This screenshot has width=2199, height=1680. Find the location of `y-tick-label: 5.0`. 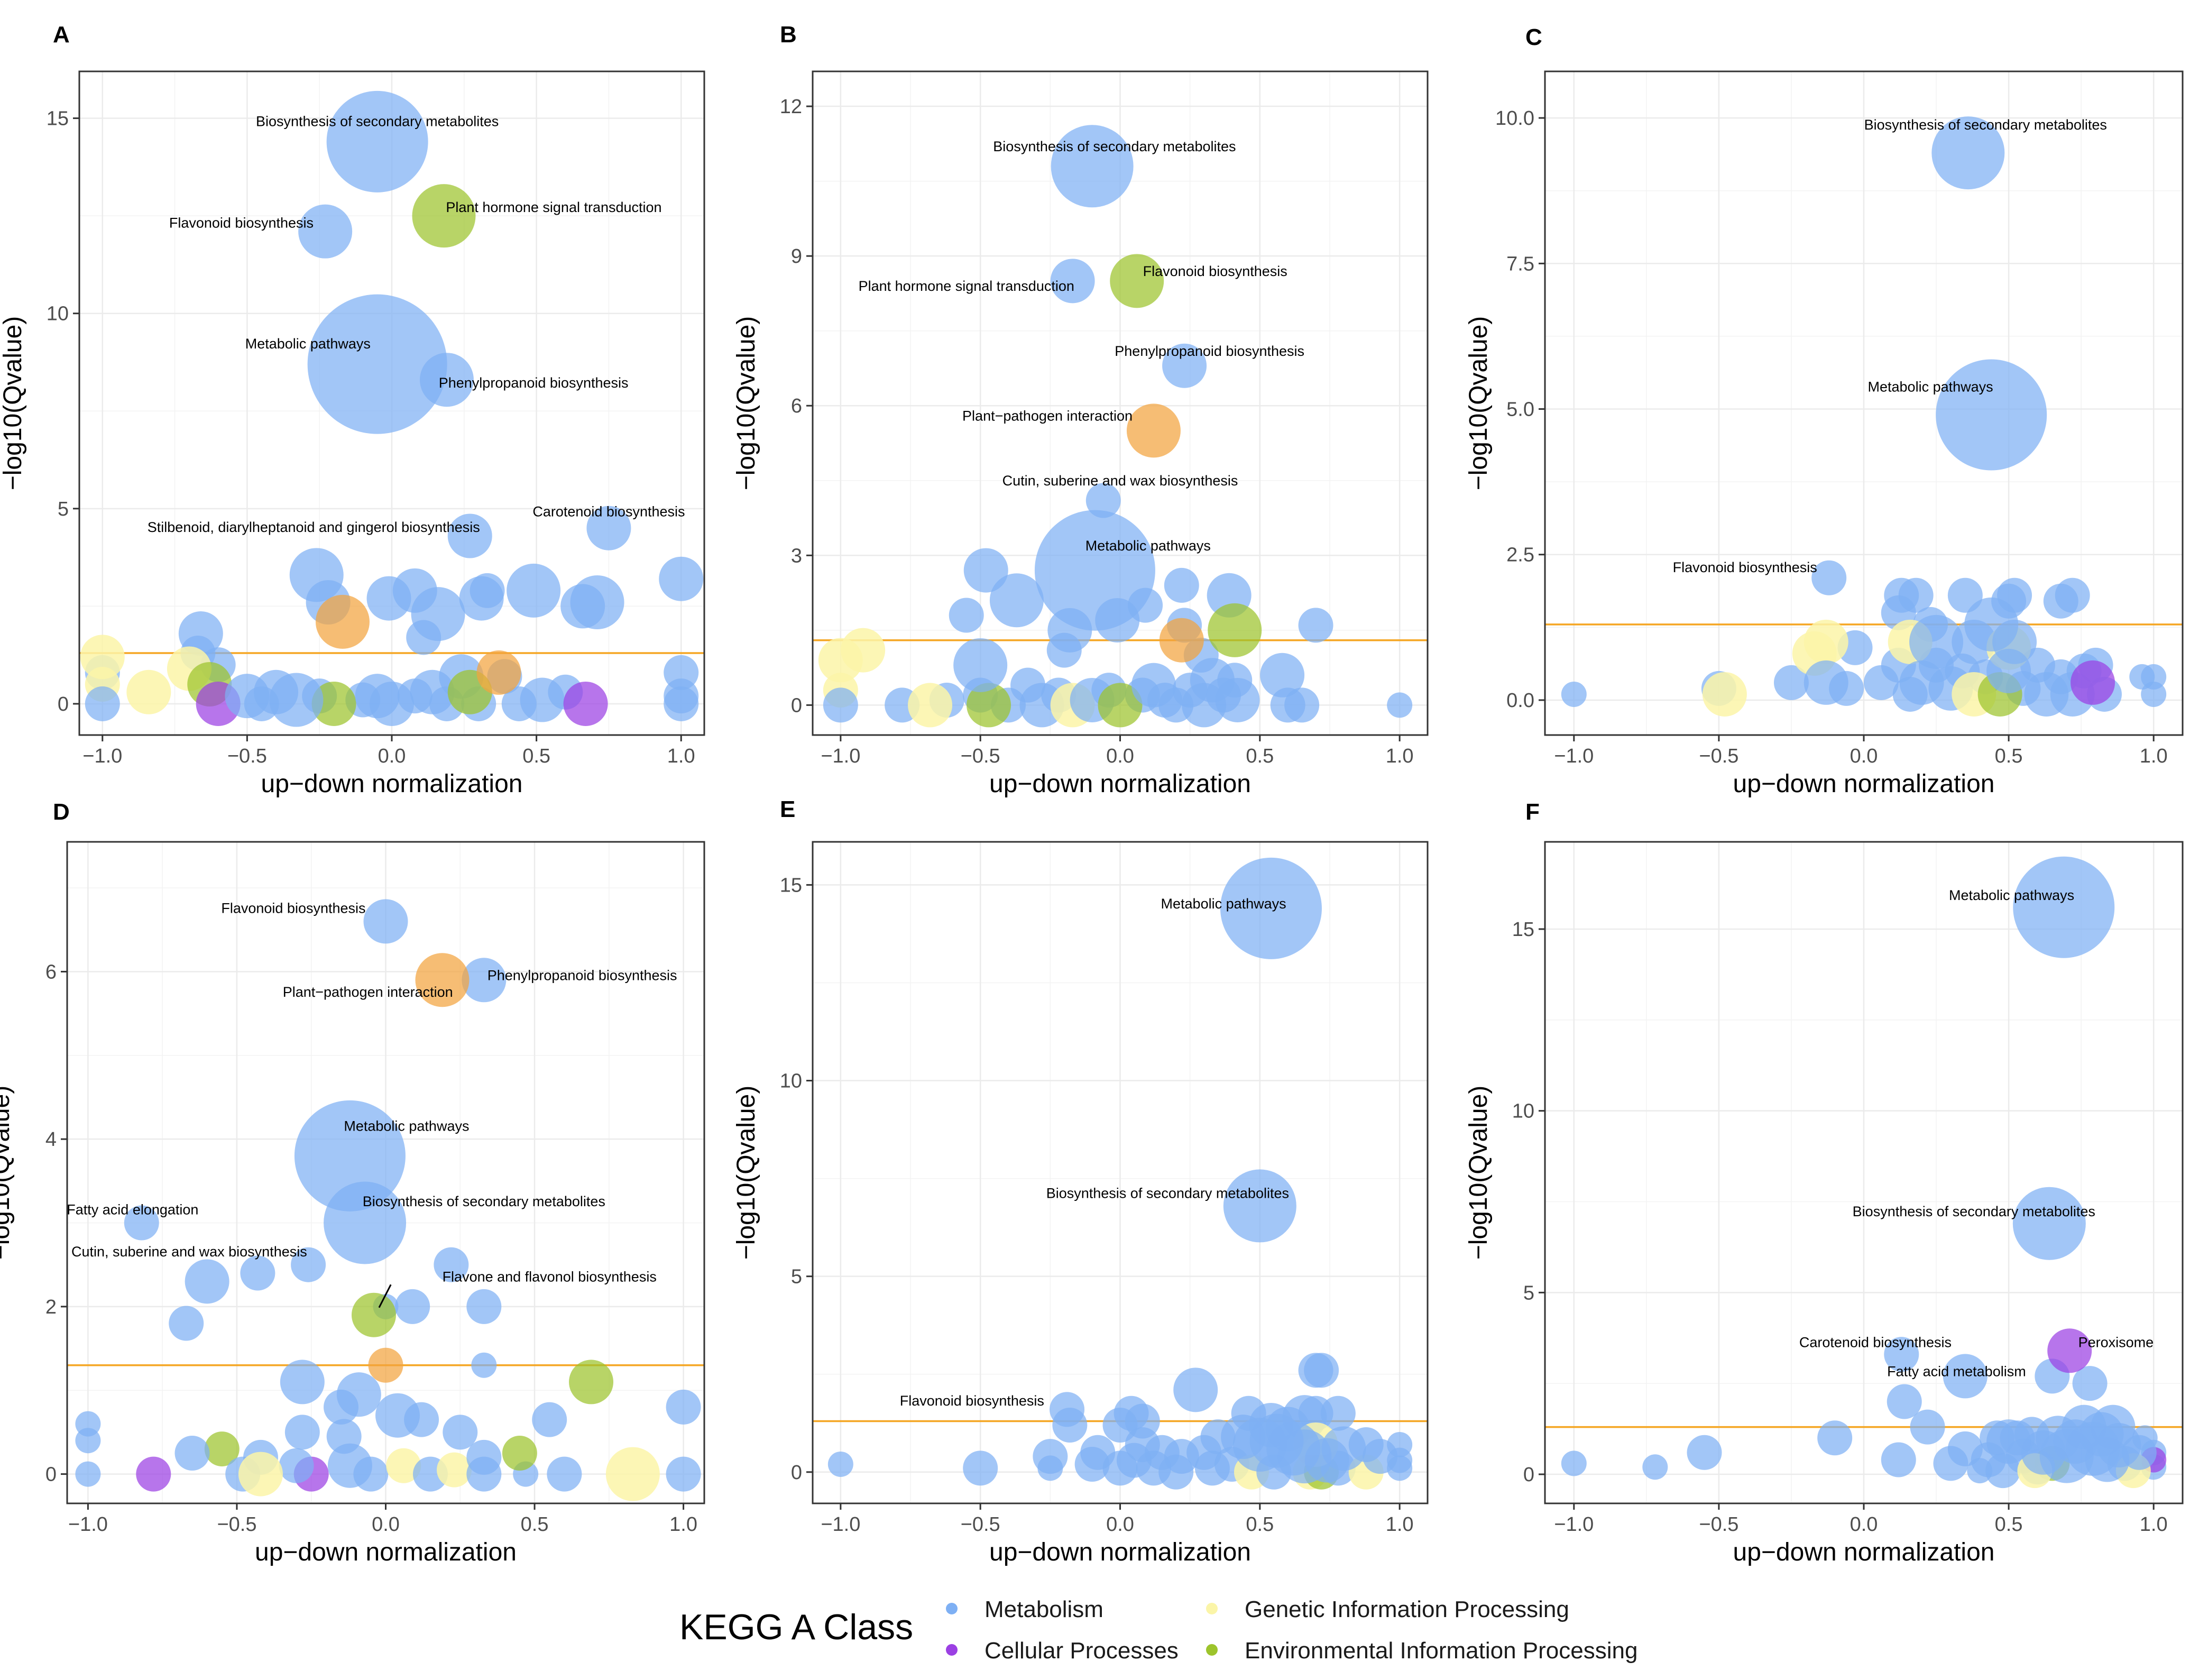

y-tick-label: 5.0 is located at coordinates (1520, 410).